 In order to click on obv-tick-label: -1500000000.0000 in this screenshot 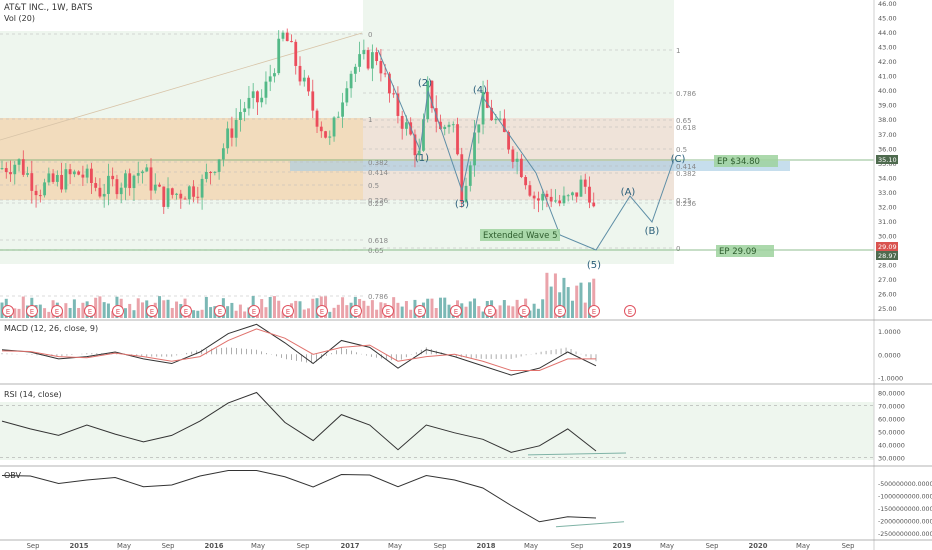, I will do `click(905, 509)`.